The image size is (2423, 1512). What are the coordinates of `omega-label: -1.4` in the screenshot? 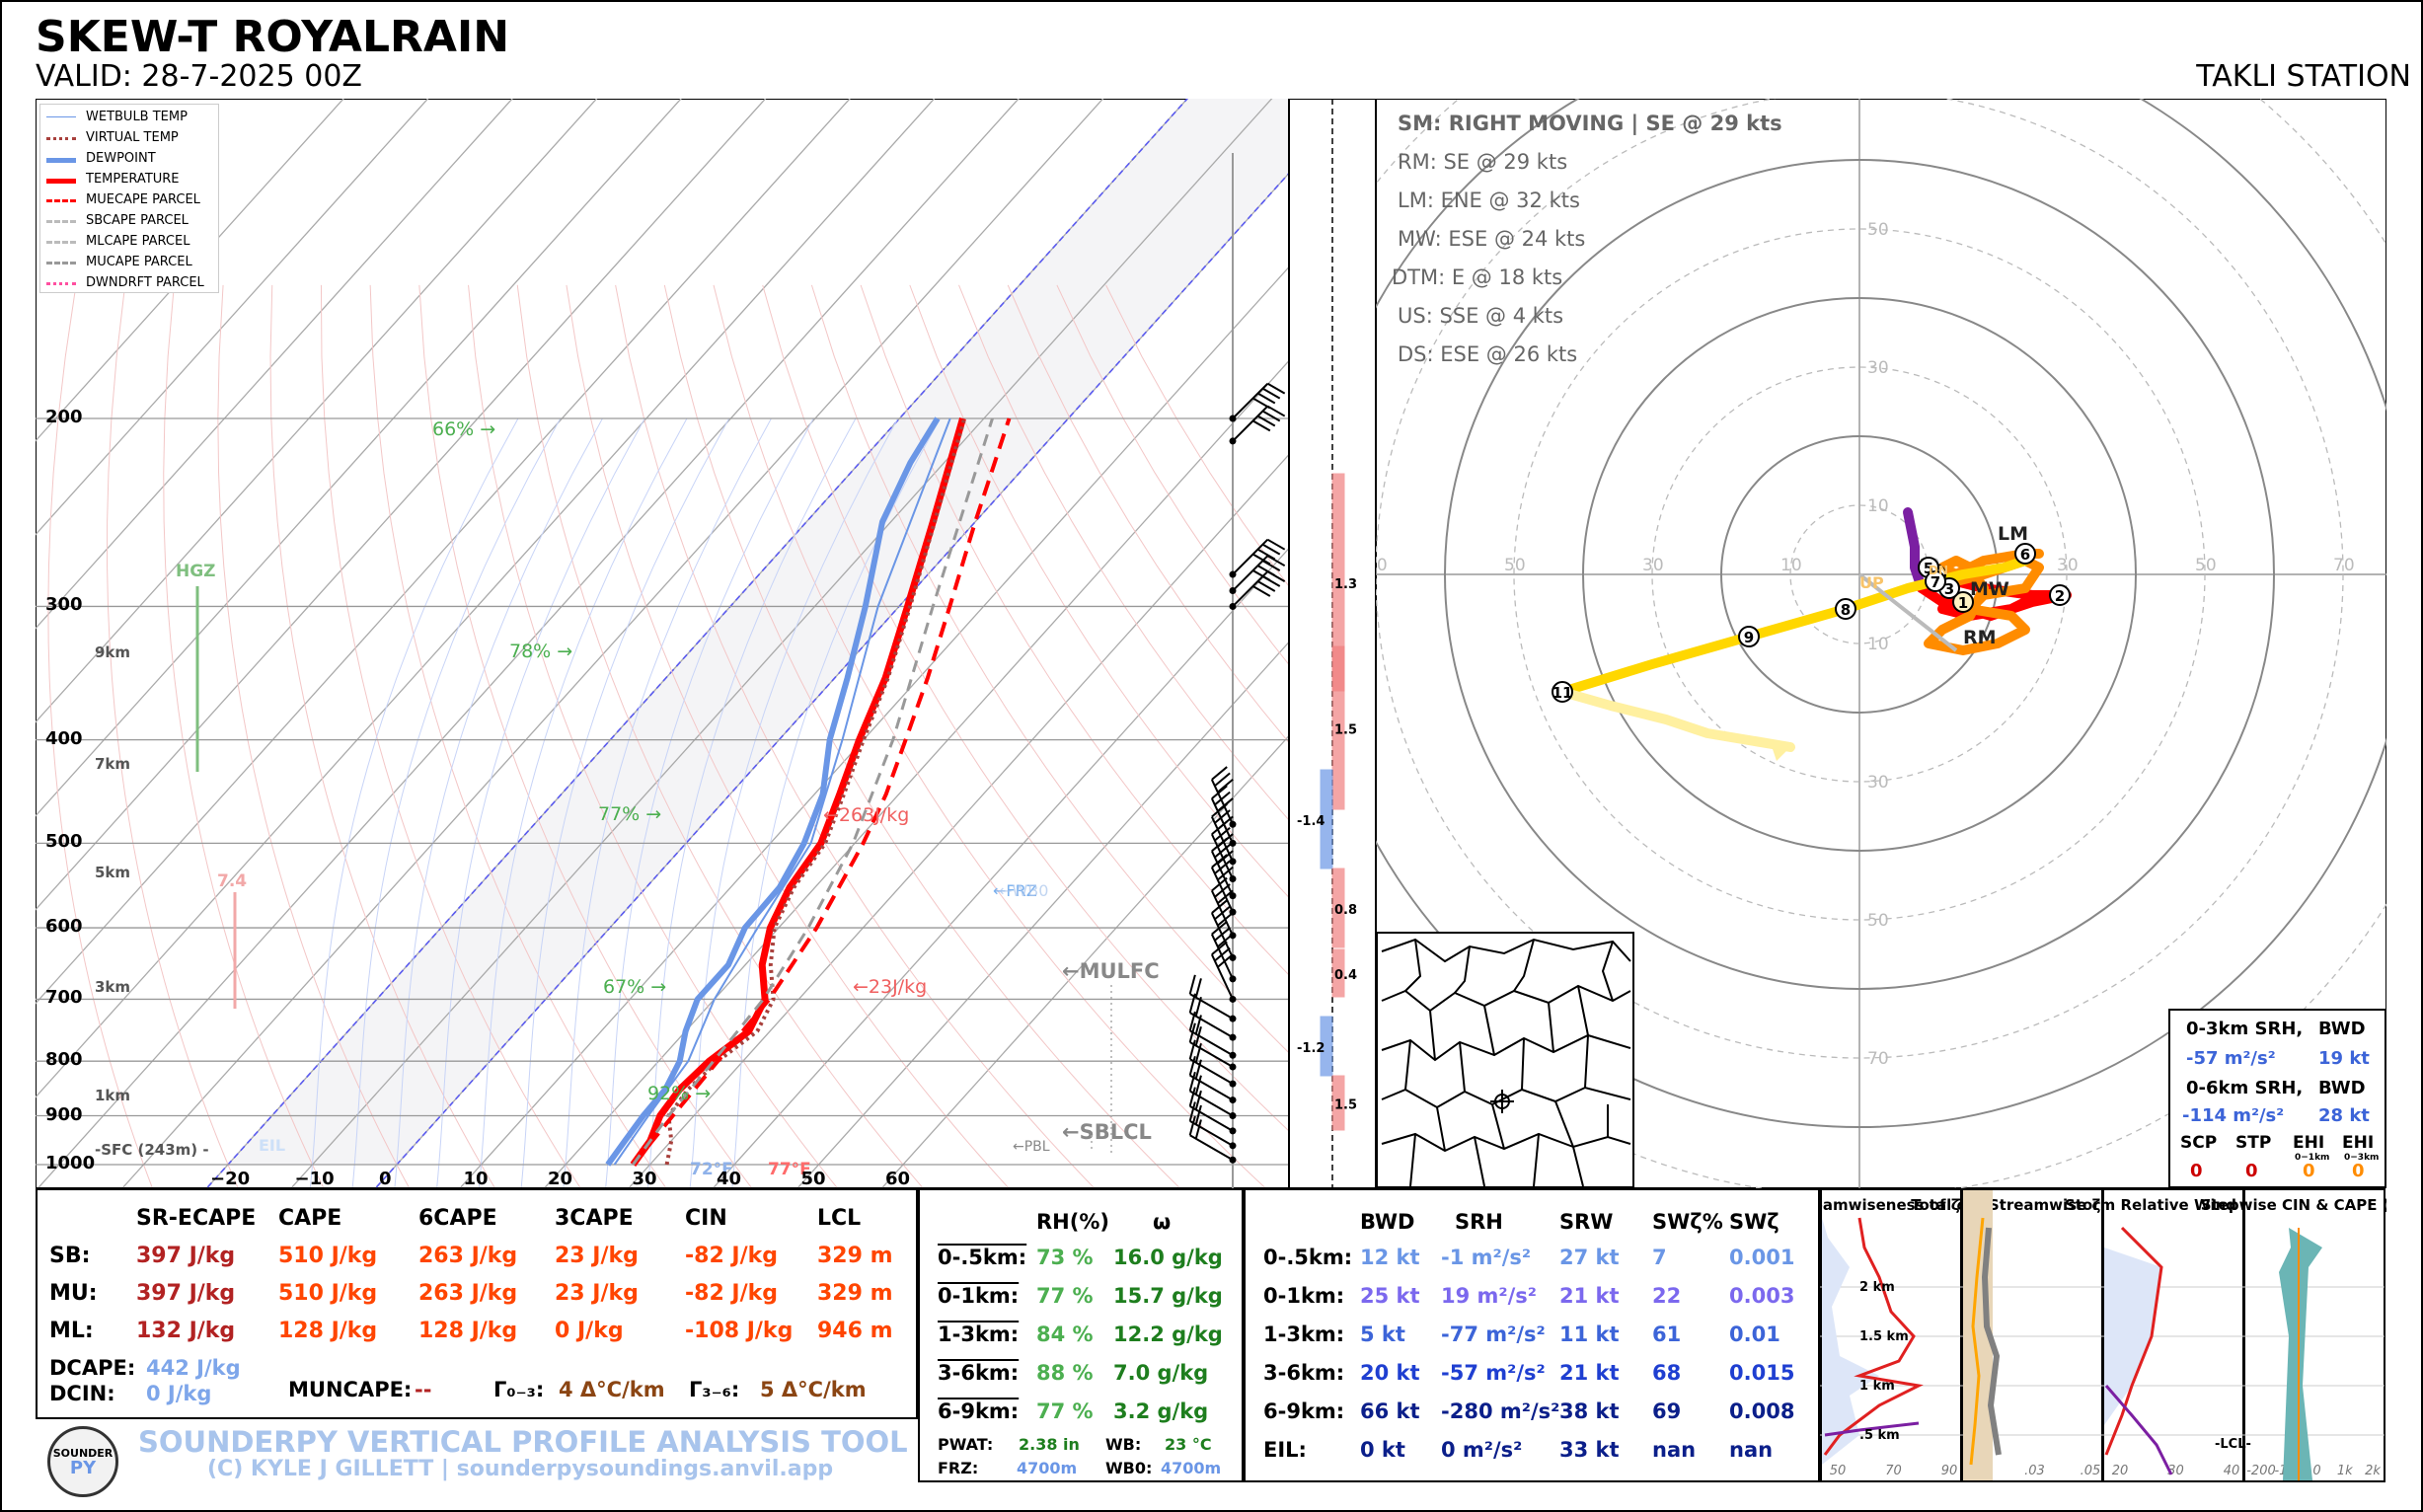 It's located at (1311, 821).